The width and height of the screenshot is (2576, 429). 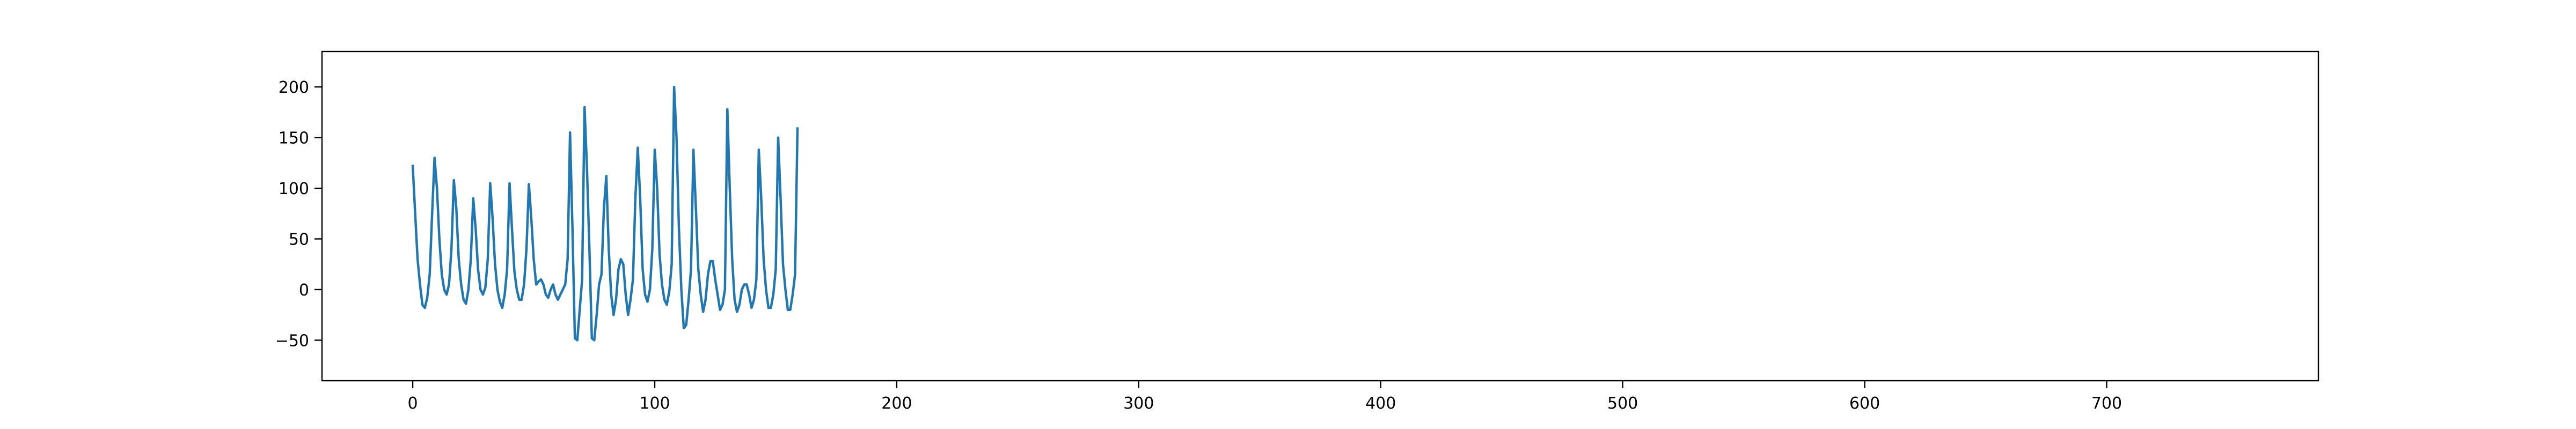 What do you see at coordinates (1380, 403) in the screenshot?
I see `x-tick-label: 400` at bounding box center [1380, 403].